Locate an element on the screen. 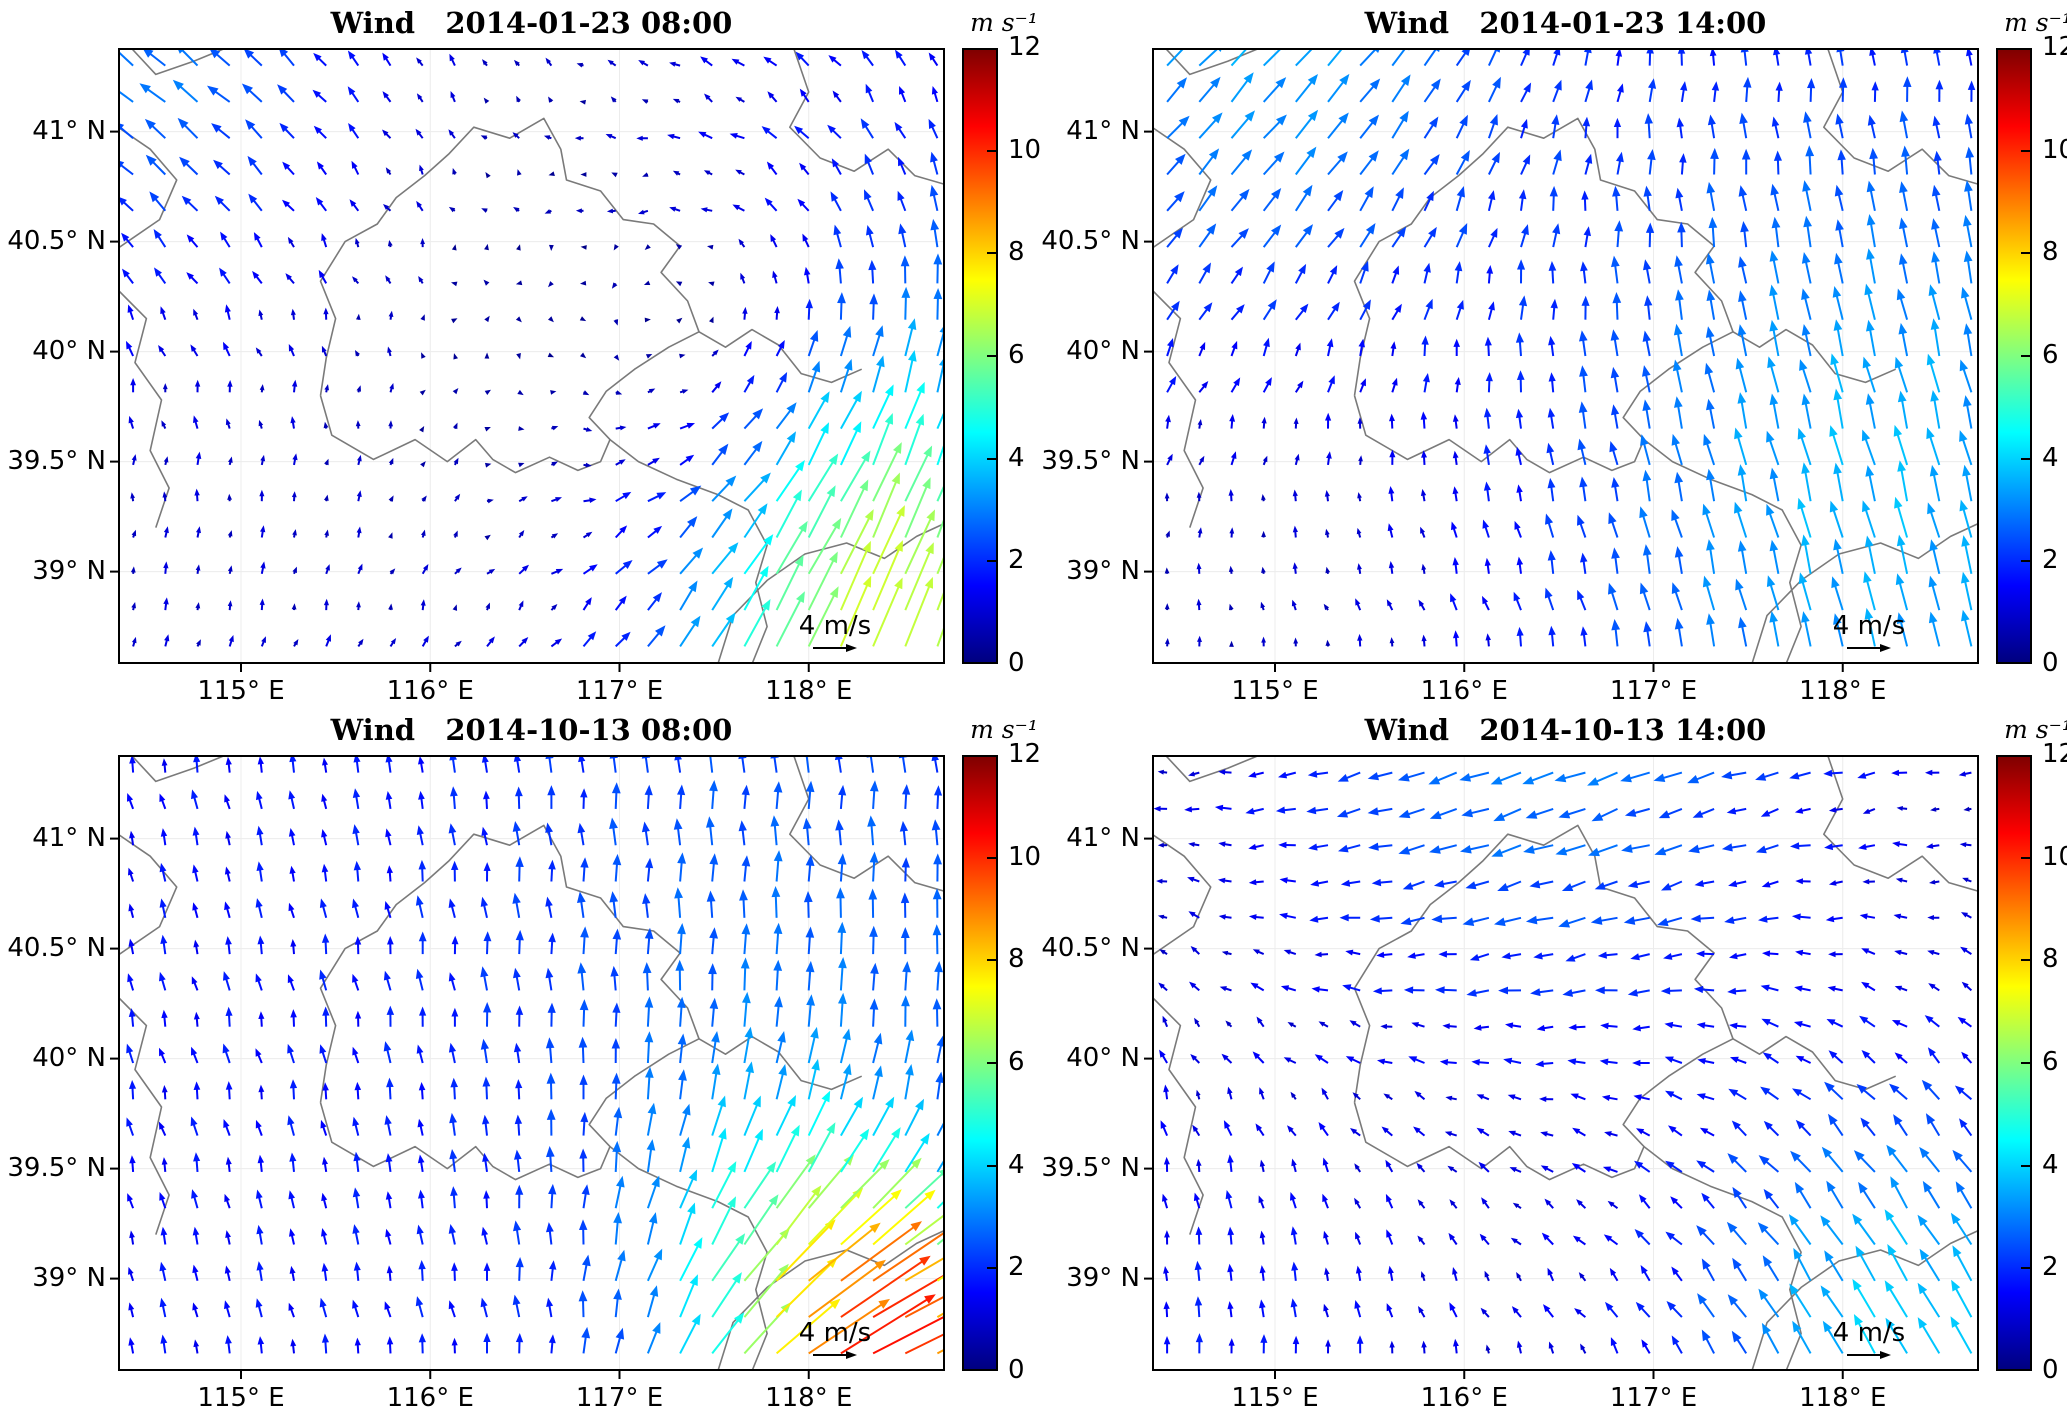 This screenshot has height=1413, width=2067. panel-title: Wind 2014-10-13 14:00 is located at coordinates (1565, 730).